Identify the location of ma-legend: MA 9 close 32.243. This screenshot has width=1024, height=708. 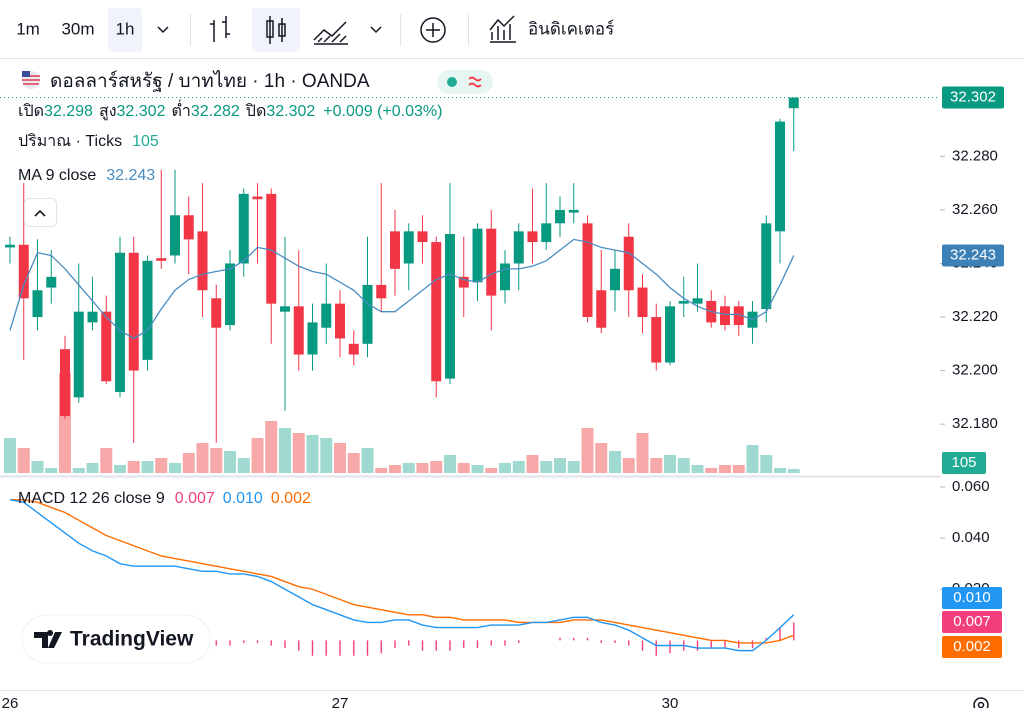
(86, 175).